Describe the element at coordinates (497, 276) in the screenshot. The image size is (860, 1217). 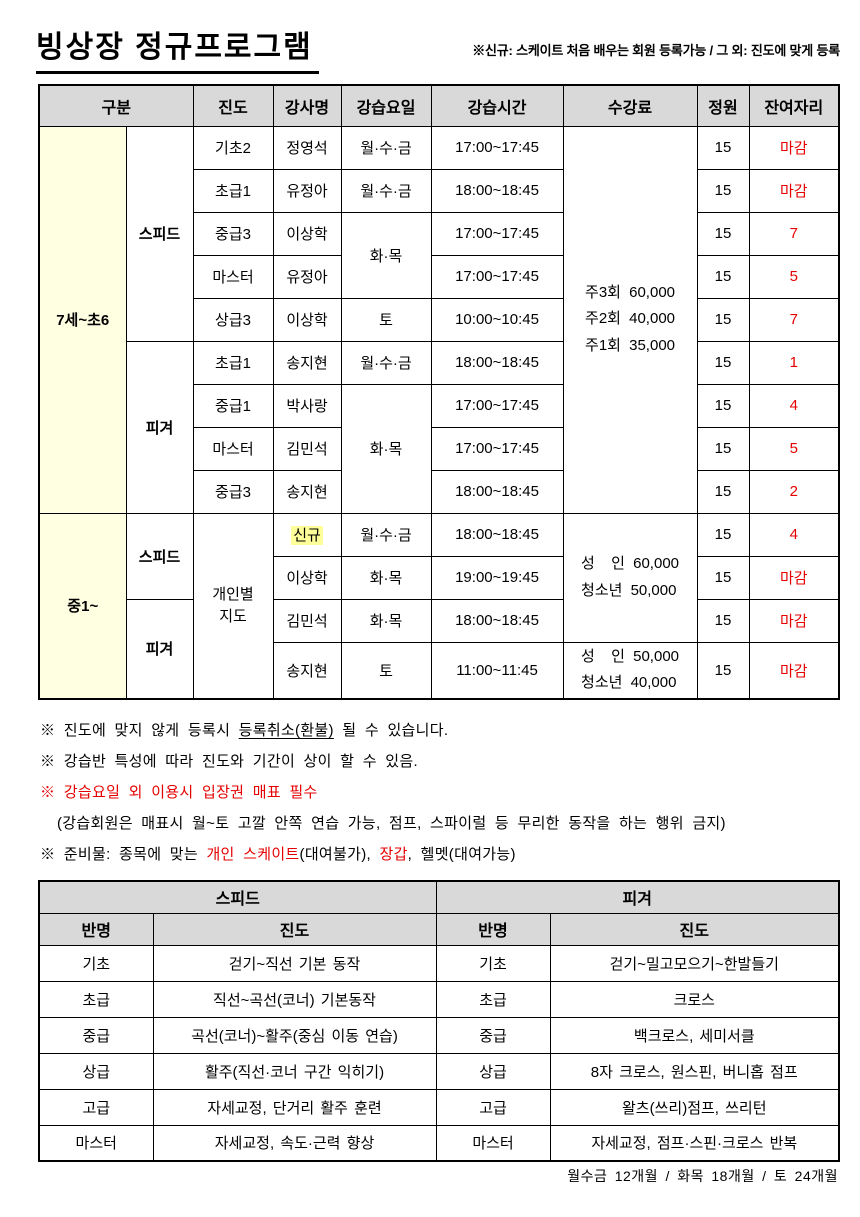
I see `time-cell: 17:00~17:45` at that location.